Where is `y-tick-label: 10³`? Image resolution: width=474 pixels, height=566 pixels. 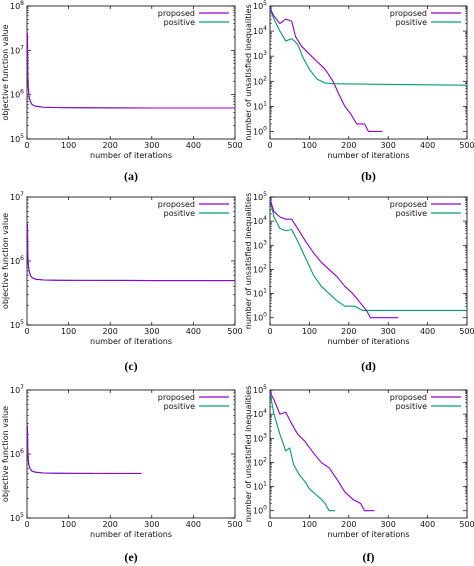
y-tick-label: 10³ is located at coordinates (260, 244).